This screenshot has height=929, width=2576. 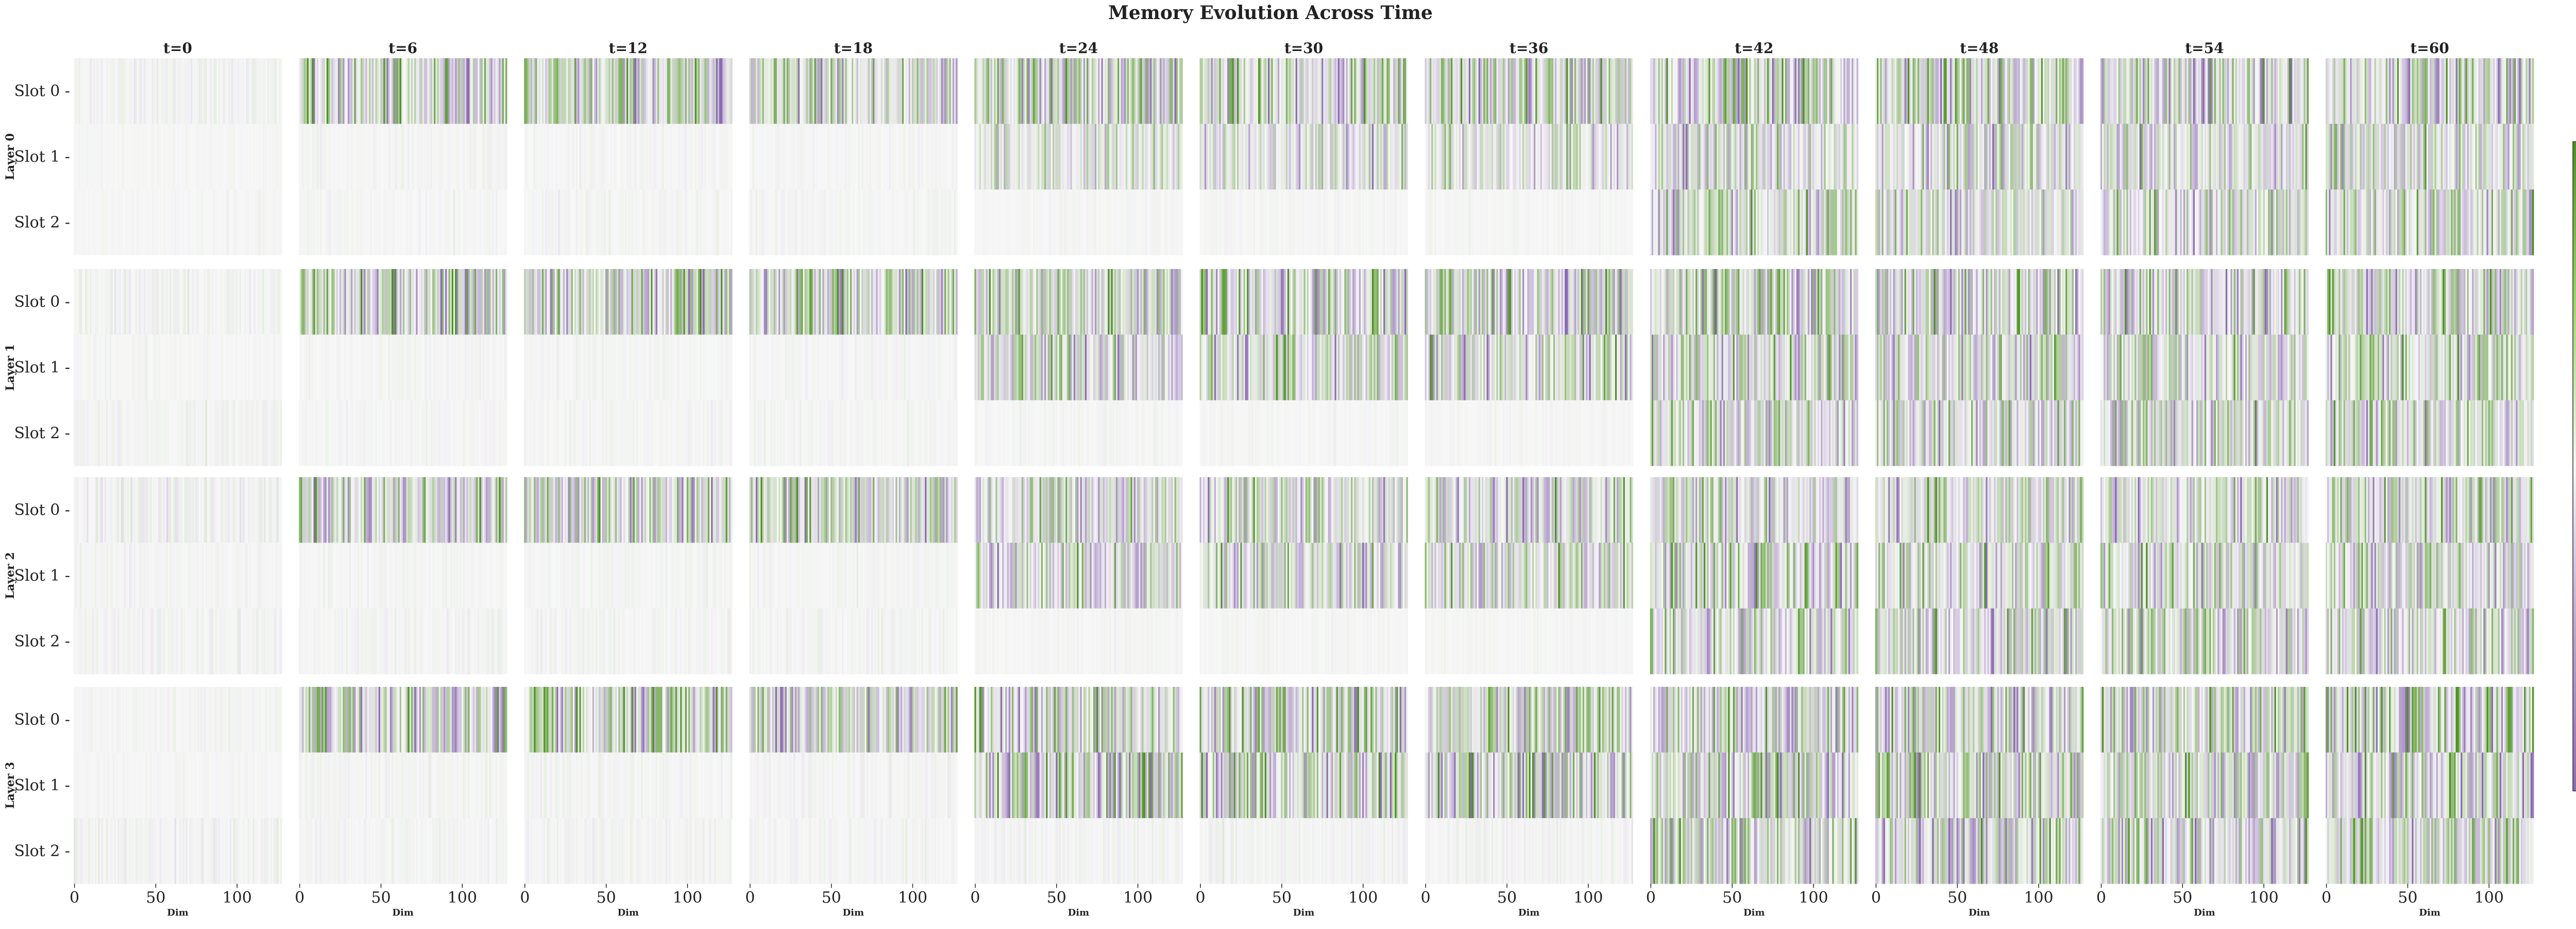 I want to click on heatmap-panel, so click(x=2430, y=157).